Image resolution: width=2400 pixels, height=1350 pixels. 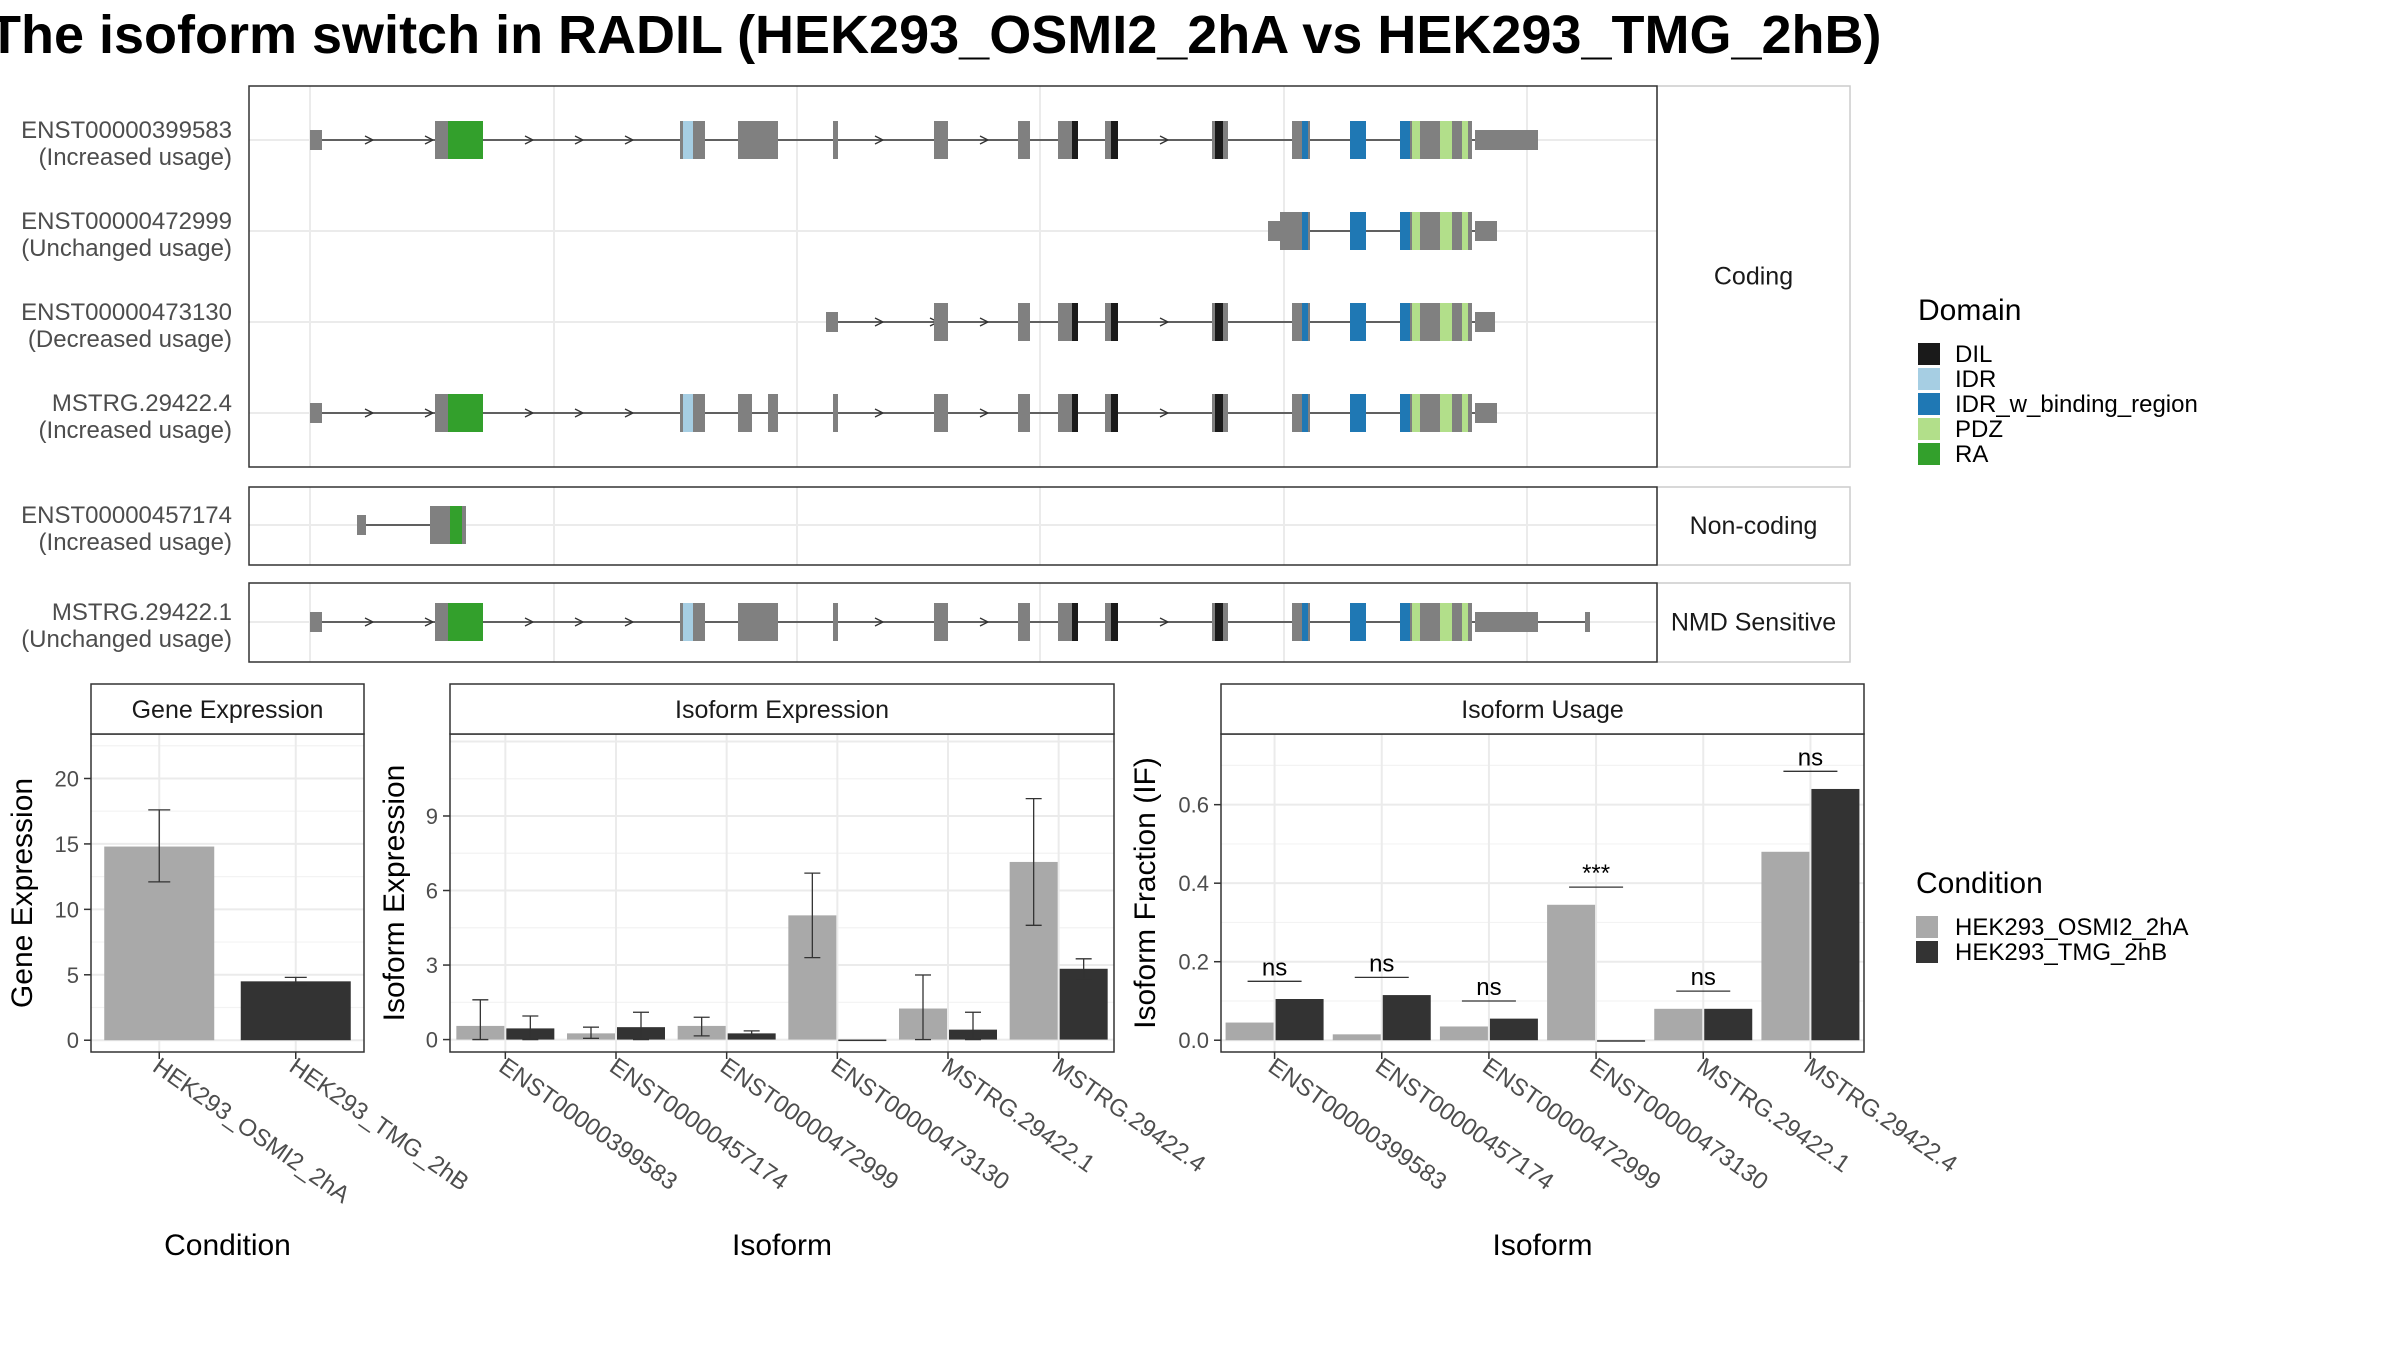 What do you see at coordinates (432, 816) in the screenshot?
I see `y-tick-label: 9` at bounding box center [432, 816].